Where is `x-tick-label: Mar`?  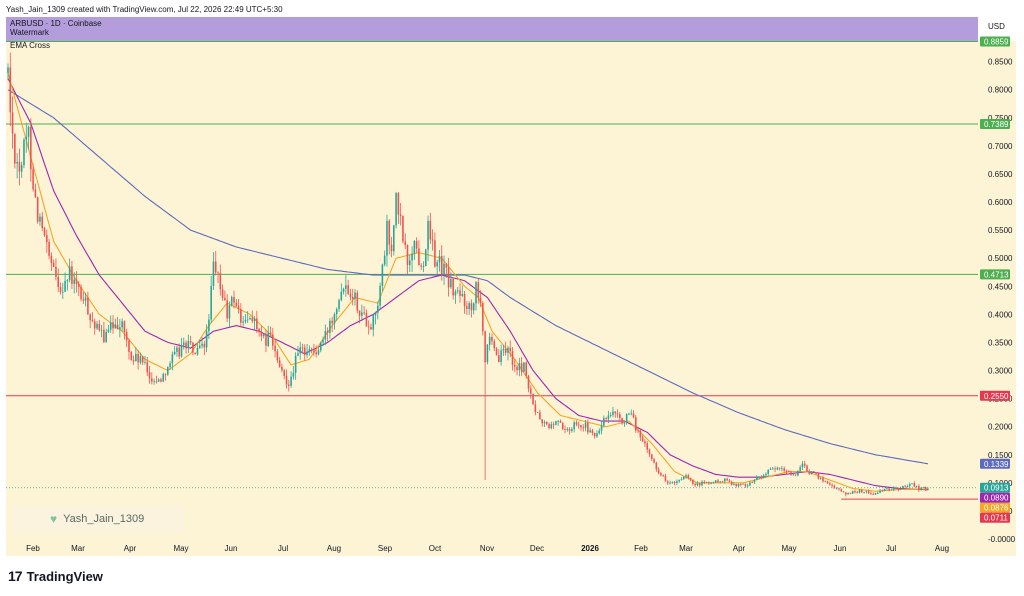 x-tick-label: Mar is located at coordinates (686, 548).